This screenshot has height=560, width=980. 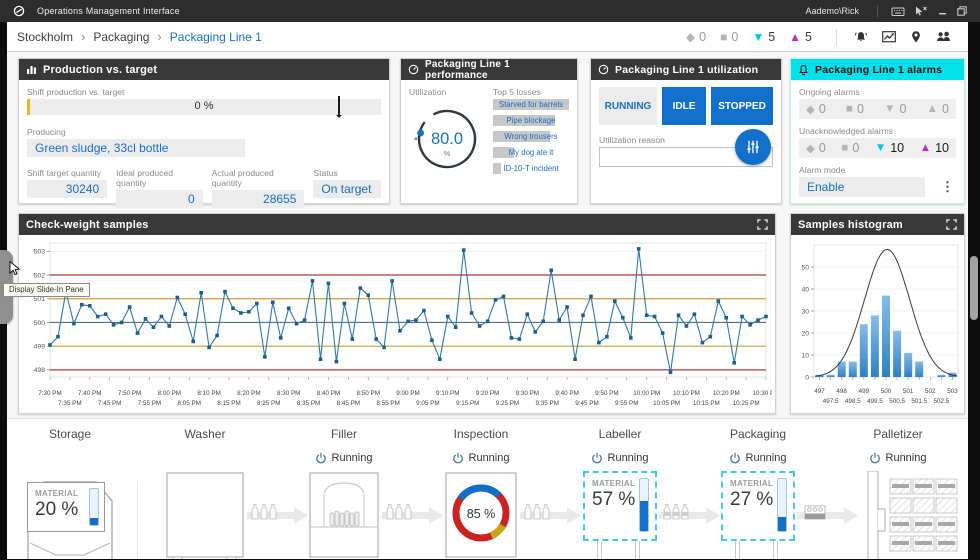 What do you see at coordinates (507, 403) in the screenshot?
I see `svg-text: 9:25 PM` at bounding box center [507, 403].